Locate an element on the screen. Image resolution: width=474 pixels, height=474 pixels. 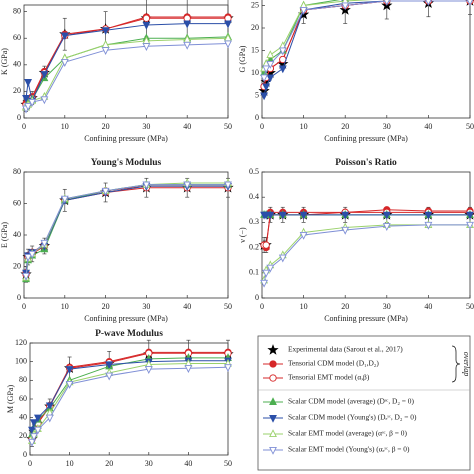
y-tick-label: 15 is located at coordinates (255, 49).